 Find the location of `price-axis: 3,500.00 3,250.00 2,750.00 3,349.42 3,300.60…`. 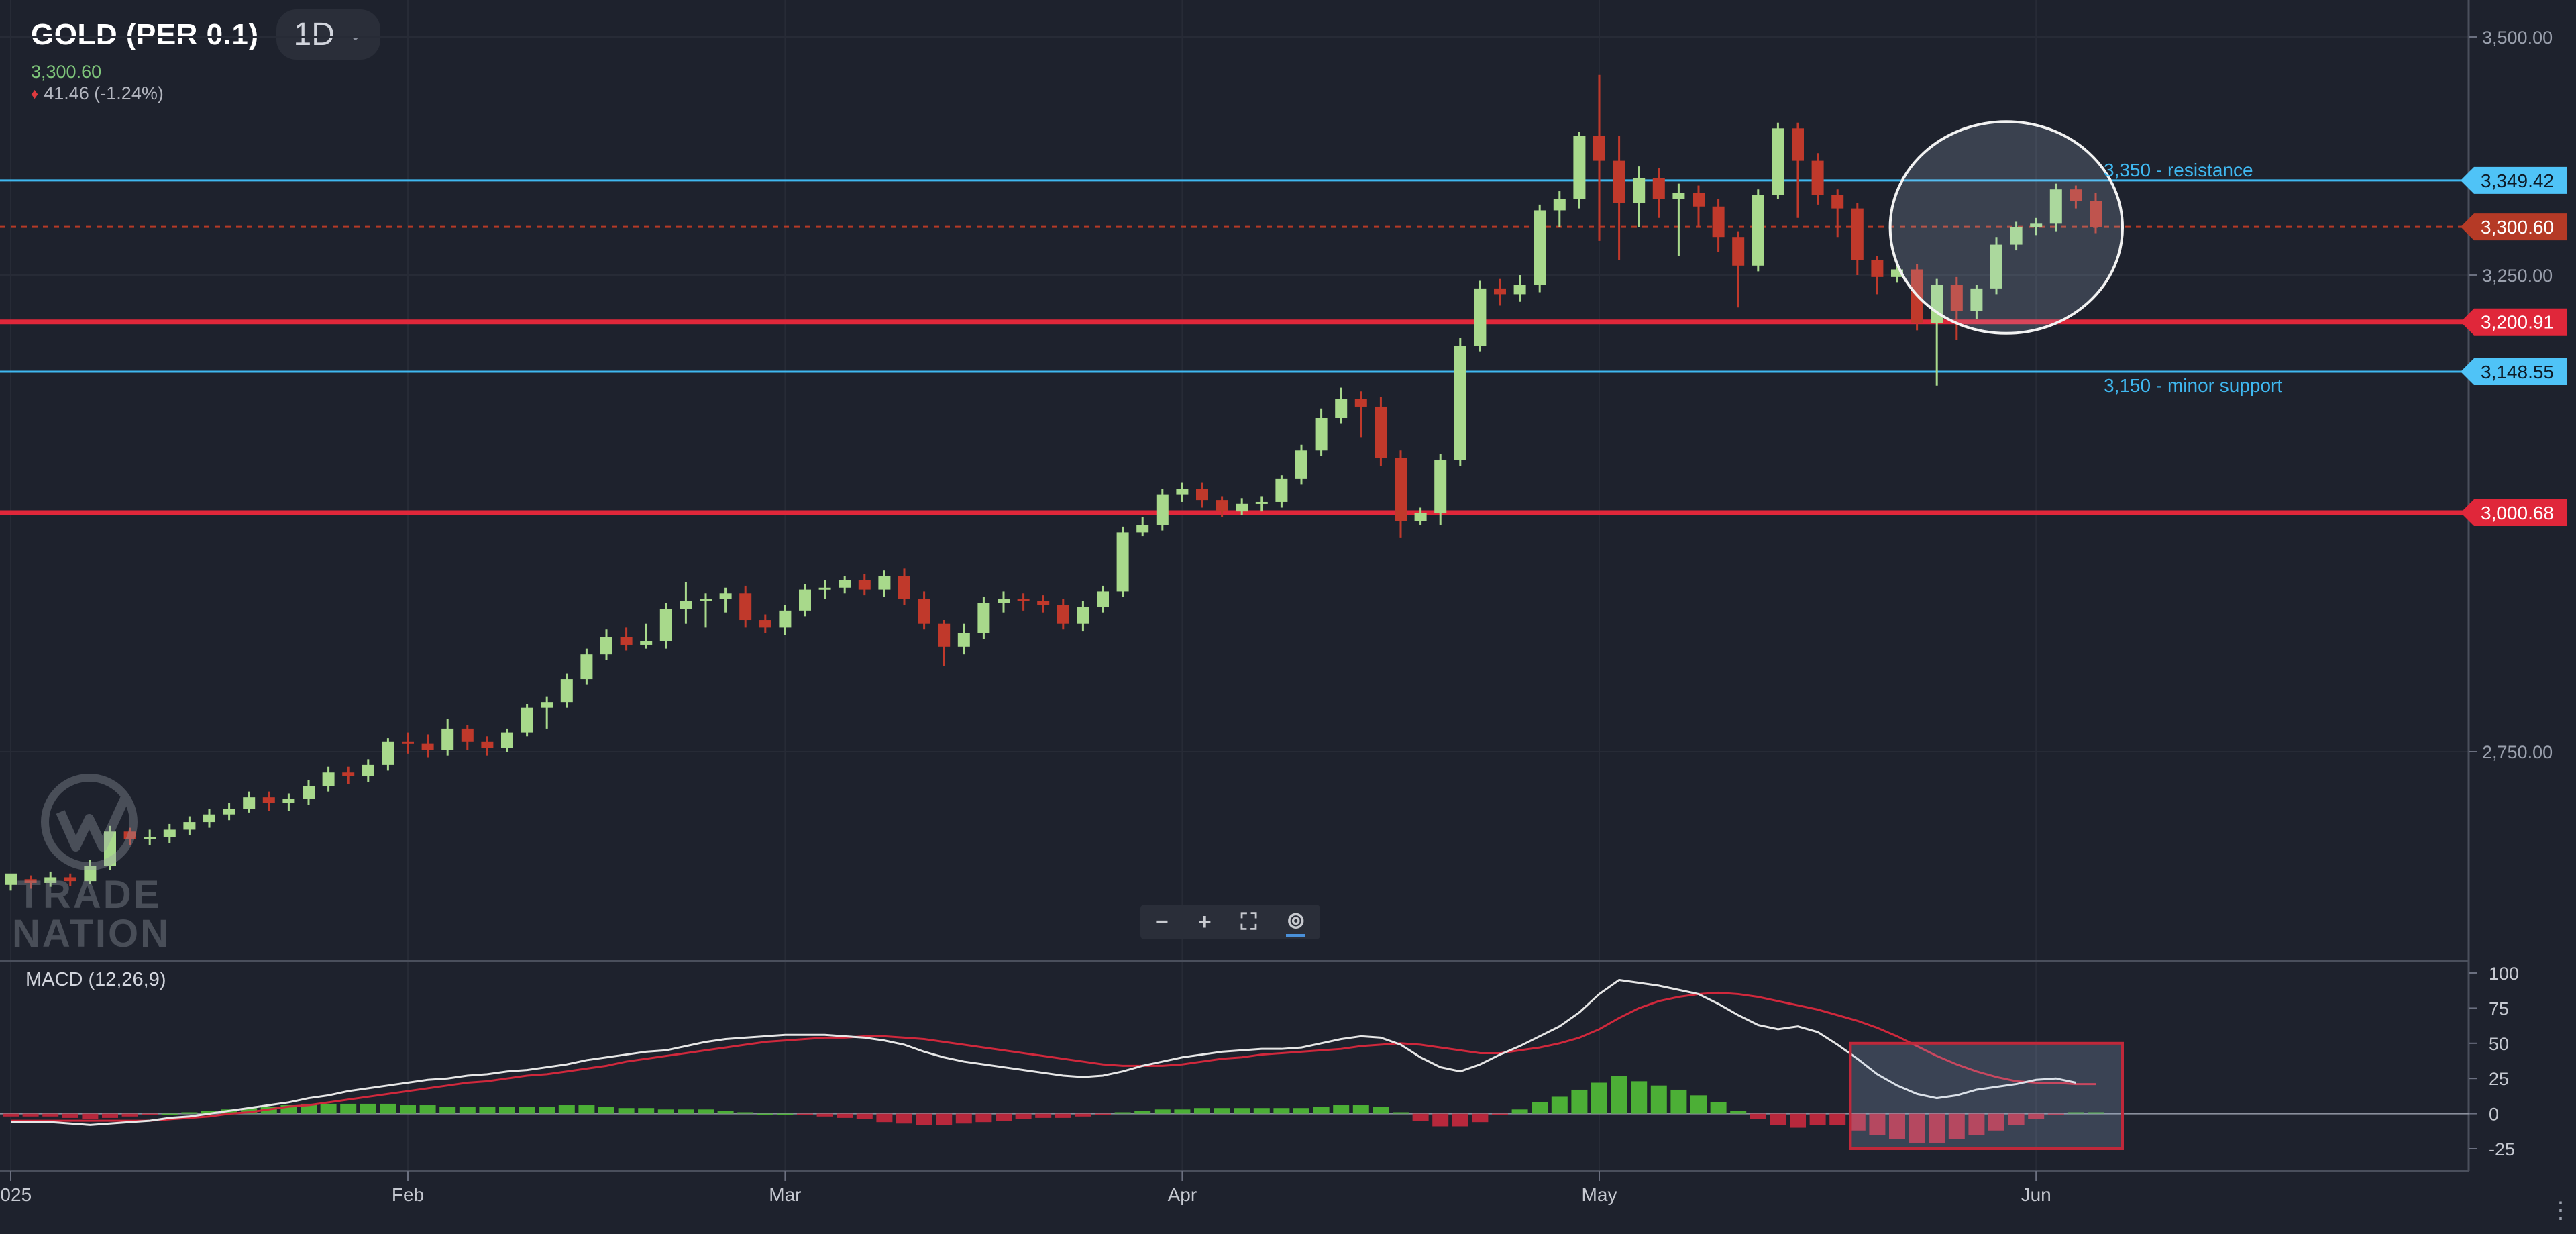

price-axis: 3,500.00 3,250.00 2,750.00 3,349.42 3,300.60… is located at coordinates (2514, 395).